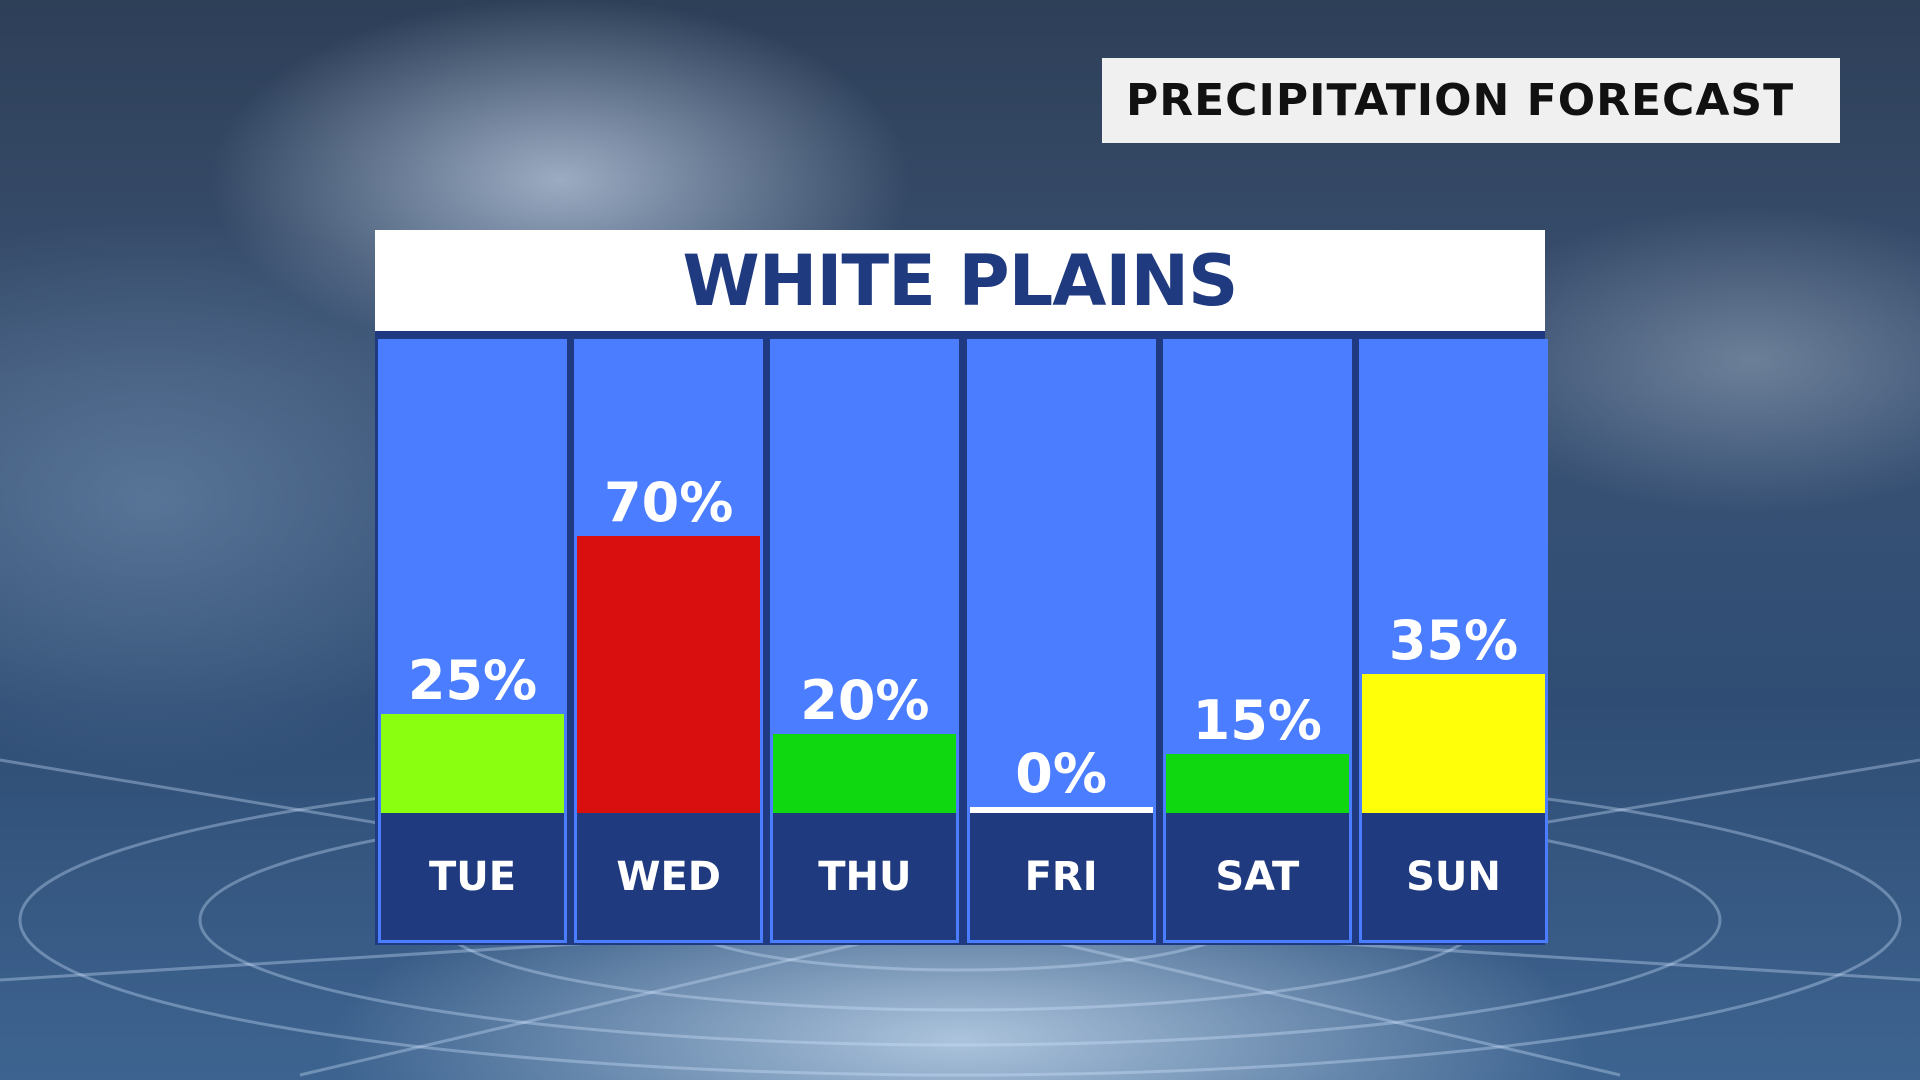 The width and height of the screenshot is (1920, 1080). Describe the element at coordinates (1061, 641) in the screenshot. I see `day-column-fri: 0% FRI` at that location.